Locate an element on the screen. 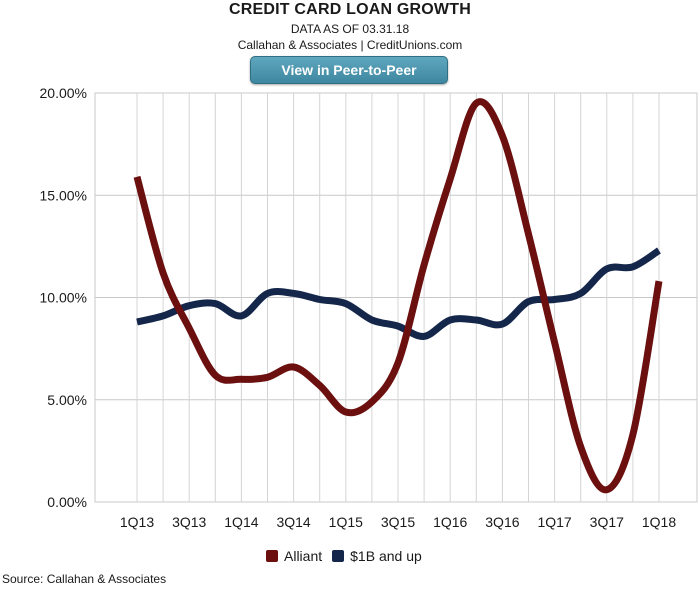 This screenshot has width=700, height=590. legend-label-1b-and-up: $1B and up is located at coordinates (386, 556).